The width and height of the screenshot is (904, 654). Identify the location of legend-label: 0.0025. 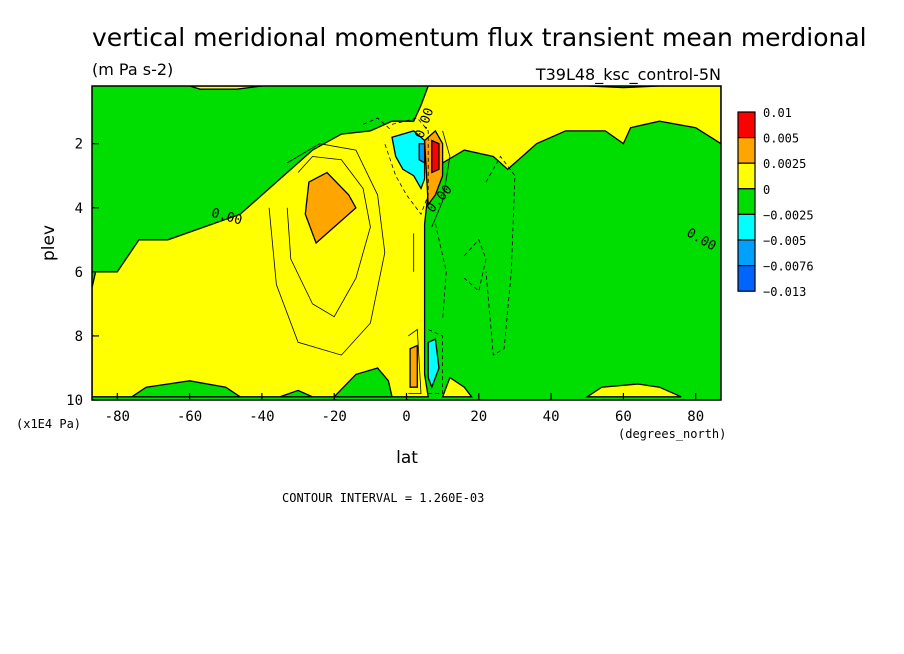
(784, 164).